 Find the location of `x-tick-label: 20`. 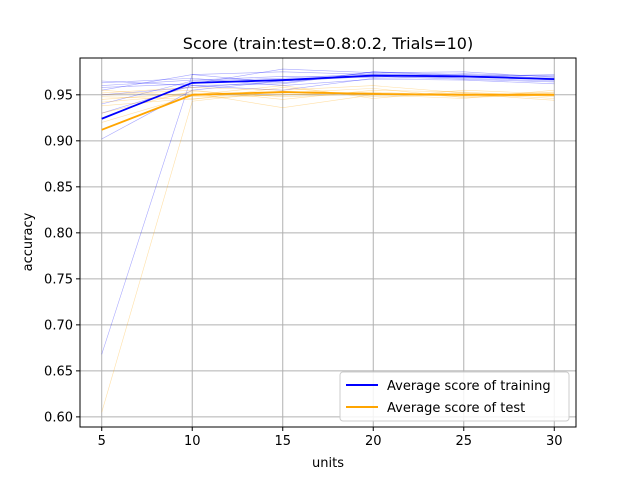

x-tick-label: 20 is located at coordinates (373, 441).